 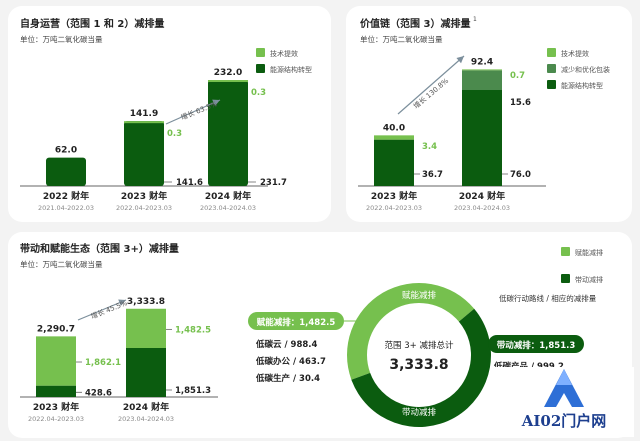 What do you see at coordinates (551, 68) in the screenshot?
I see `panel2-legend-1-swatch` at bounding box center [551, 68].